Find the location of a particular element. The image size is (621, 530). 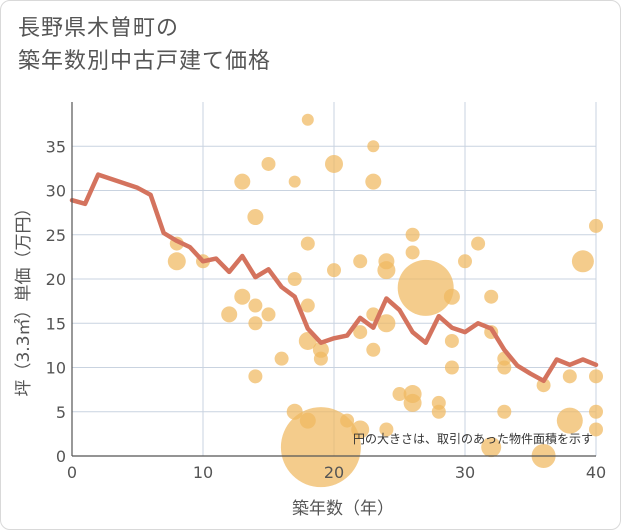

x-tick-label: 30 is located at coordinates (465, 472).